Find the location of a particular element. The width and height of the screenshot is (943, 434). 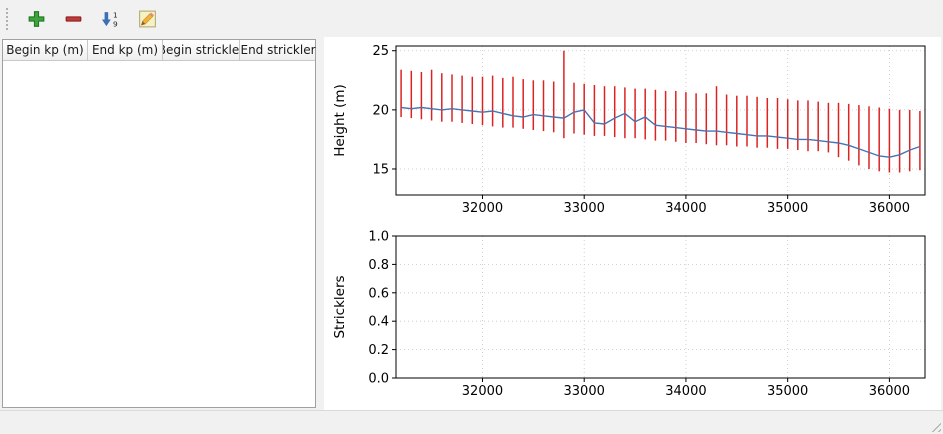

remove-icon is located at coordinates (73, 18).